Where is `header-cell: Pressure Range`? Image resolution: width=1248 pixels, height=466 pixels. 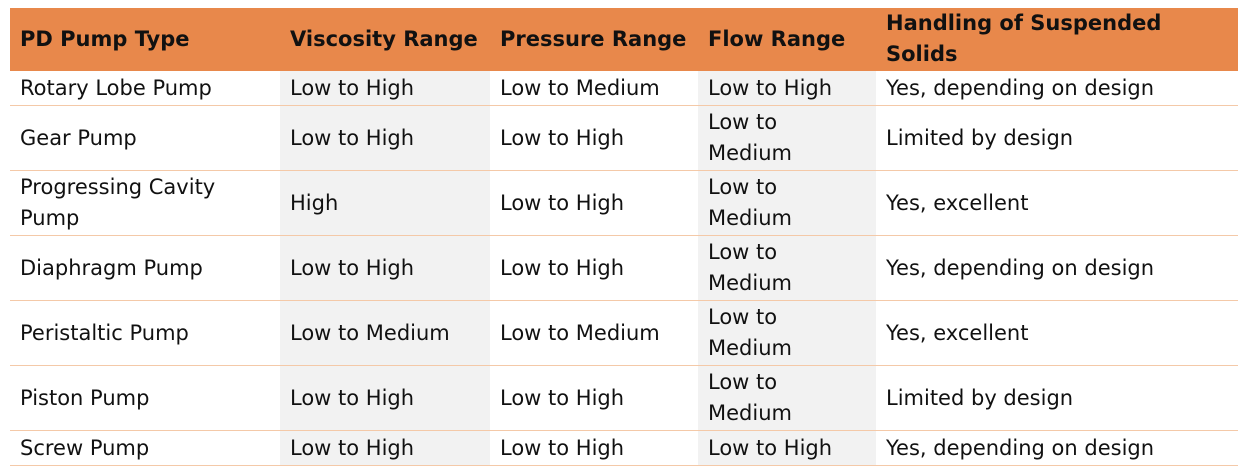
header-cell: Pressure Range is located at coordinates (594, 39).